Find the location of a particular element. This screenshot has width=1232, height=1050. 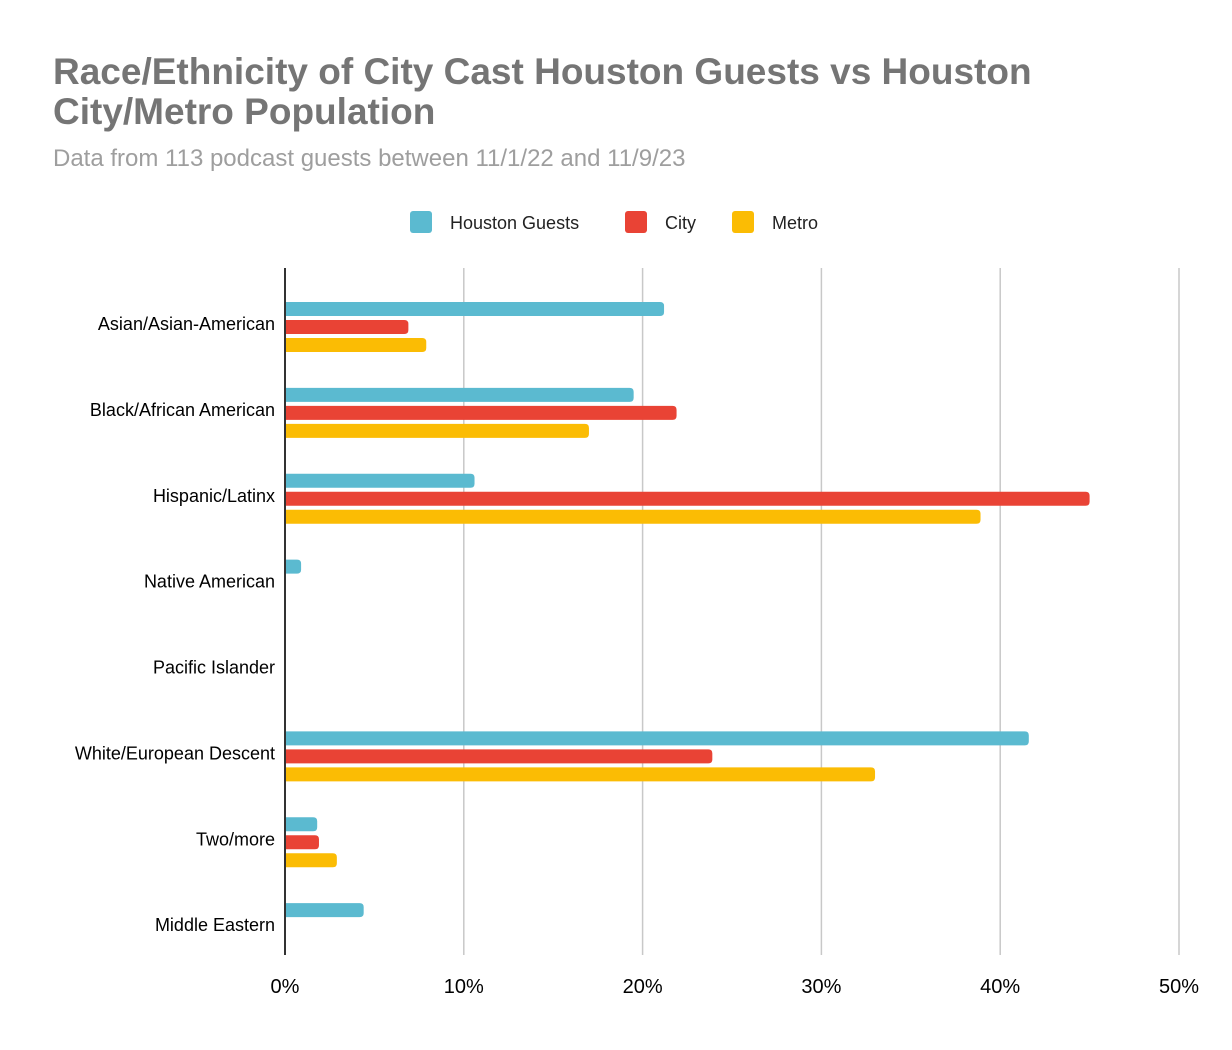

category-label: Pacific Islander is located at coordinates (214, 668).